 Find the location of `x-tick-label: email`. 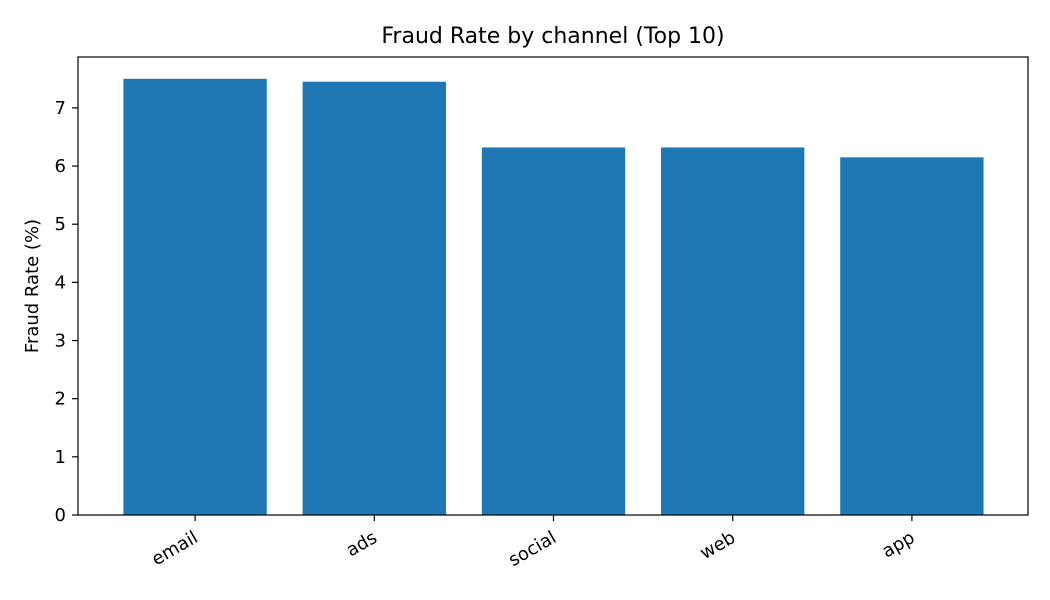

x-tick-label: email is located at coordinates (174, 548).